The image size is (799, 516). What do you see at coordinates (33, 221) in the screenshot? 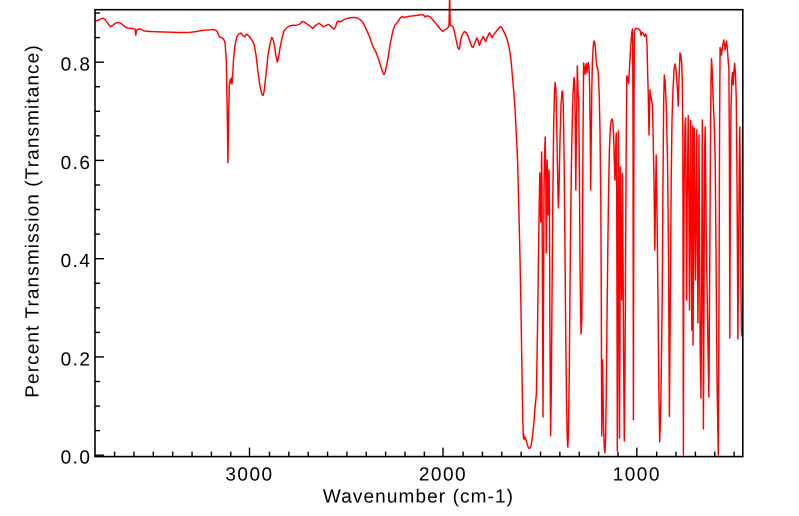
I see `svg-text:Percent Transmission (Transmit: Percent Transmission (Transmitance)` at bounding box center [33, 221].